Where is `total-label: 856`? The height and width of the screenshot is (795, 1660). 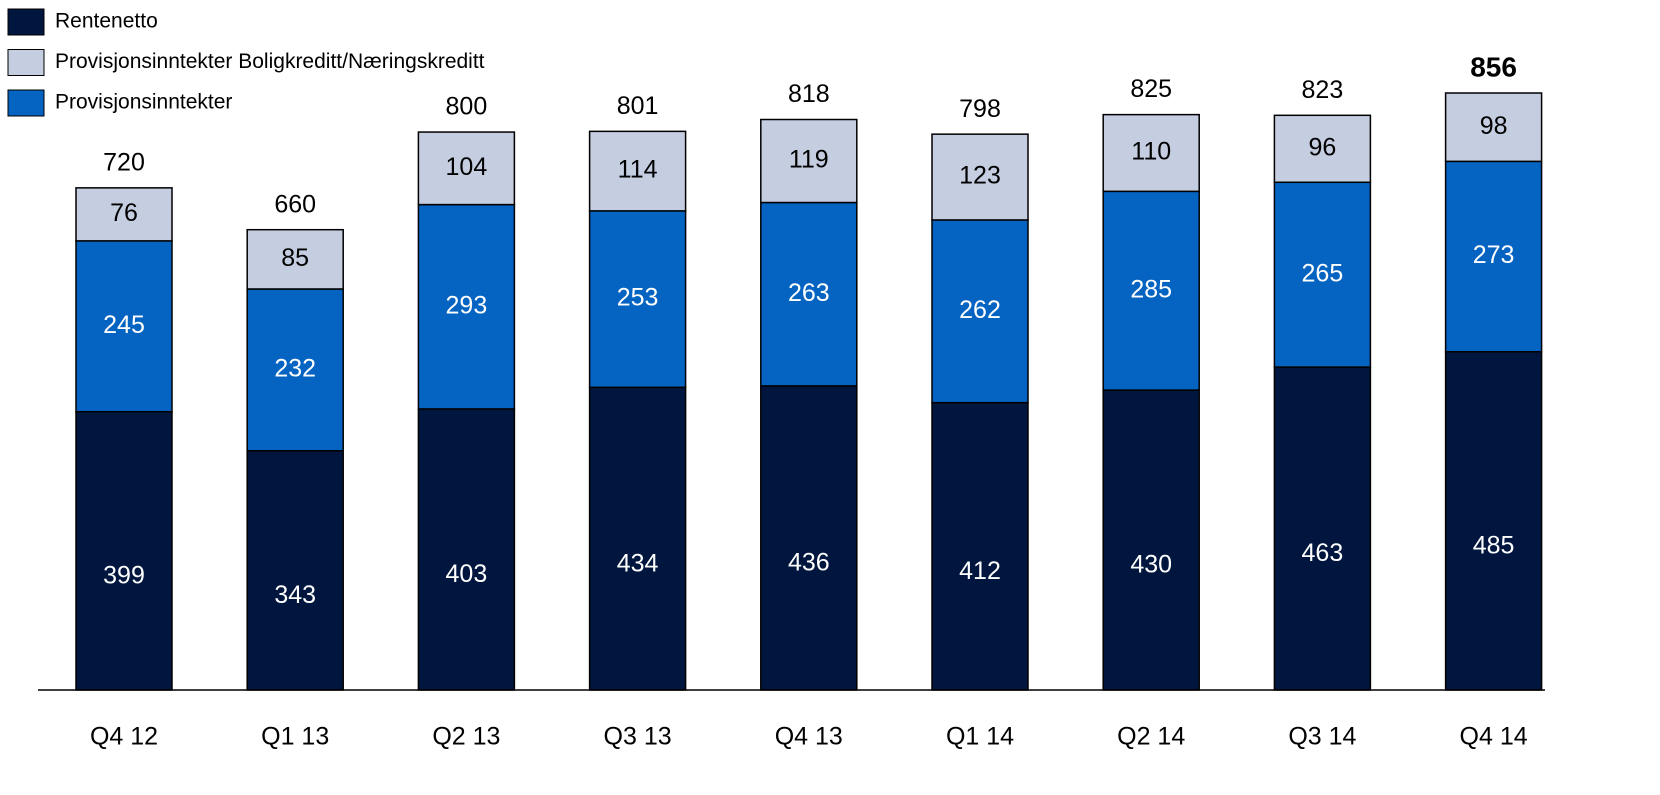
total-label: 856 is located at coordinates (1493, 66).